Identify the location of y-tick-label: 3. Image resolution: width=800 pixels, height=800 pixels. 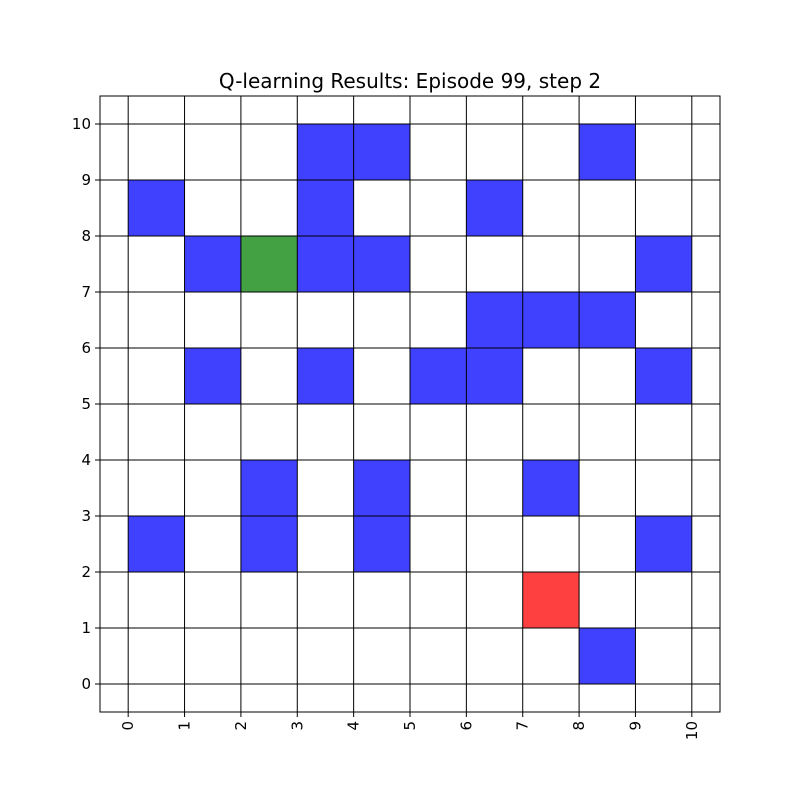
(86, 516).